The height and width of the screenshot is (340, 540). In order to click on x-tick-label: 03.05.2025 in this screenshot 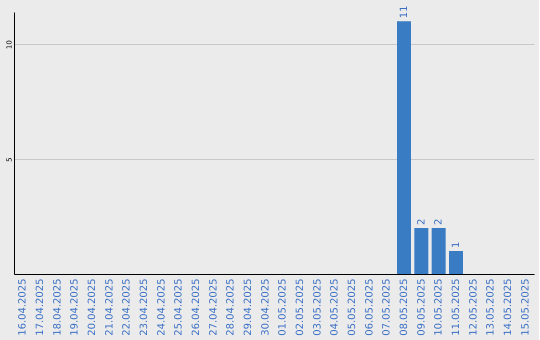, I will do `click(318, 307)`.